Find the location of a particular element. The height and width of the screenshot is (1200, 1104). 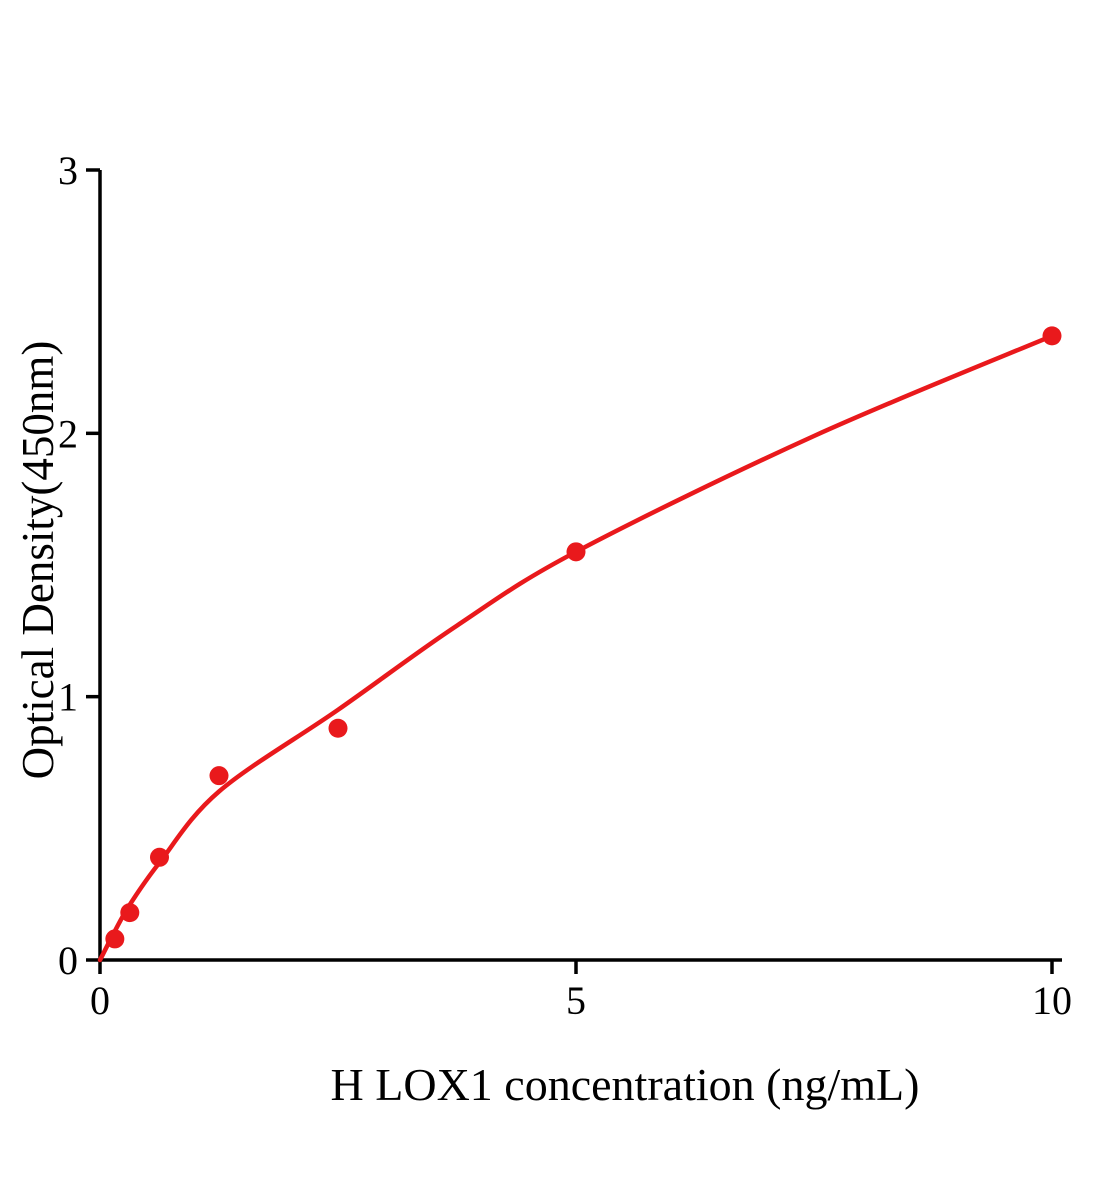

x-tick-label: 5 is located at coordinates (576, 1000).